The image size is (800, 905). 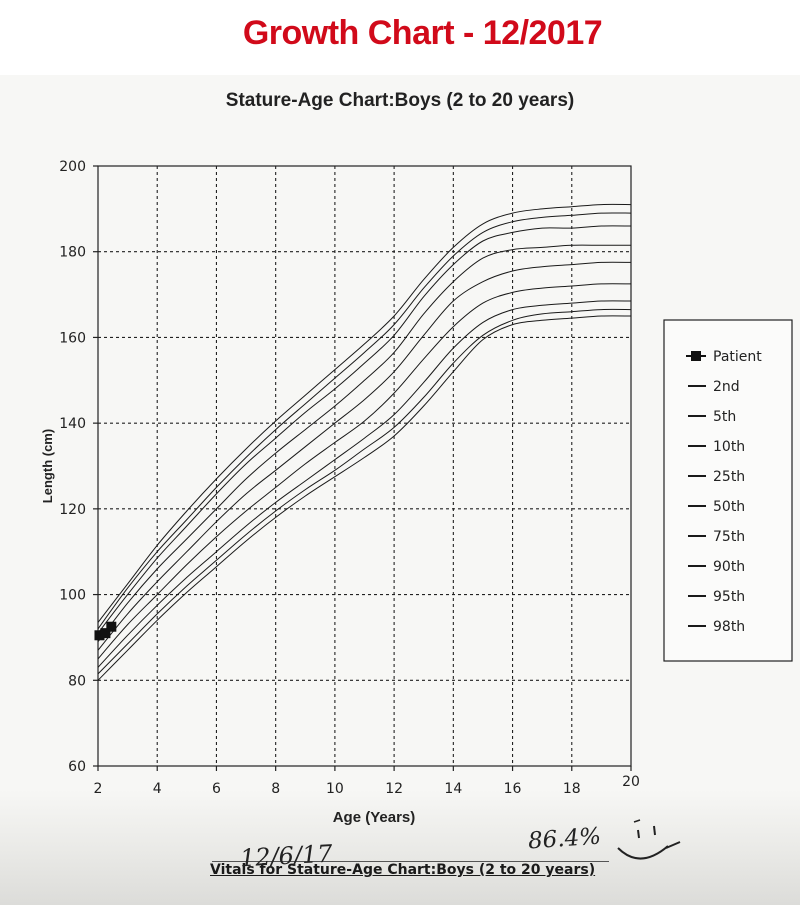 What do you see at coordinates (335, 789) in the screenshot?
I see `x-tick-label: 10` at bounding box center [335, 789].